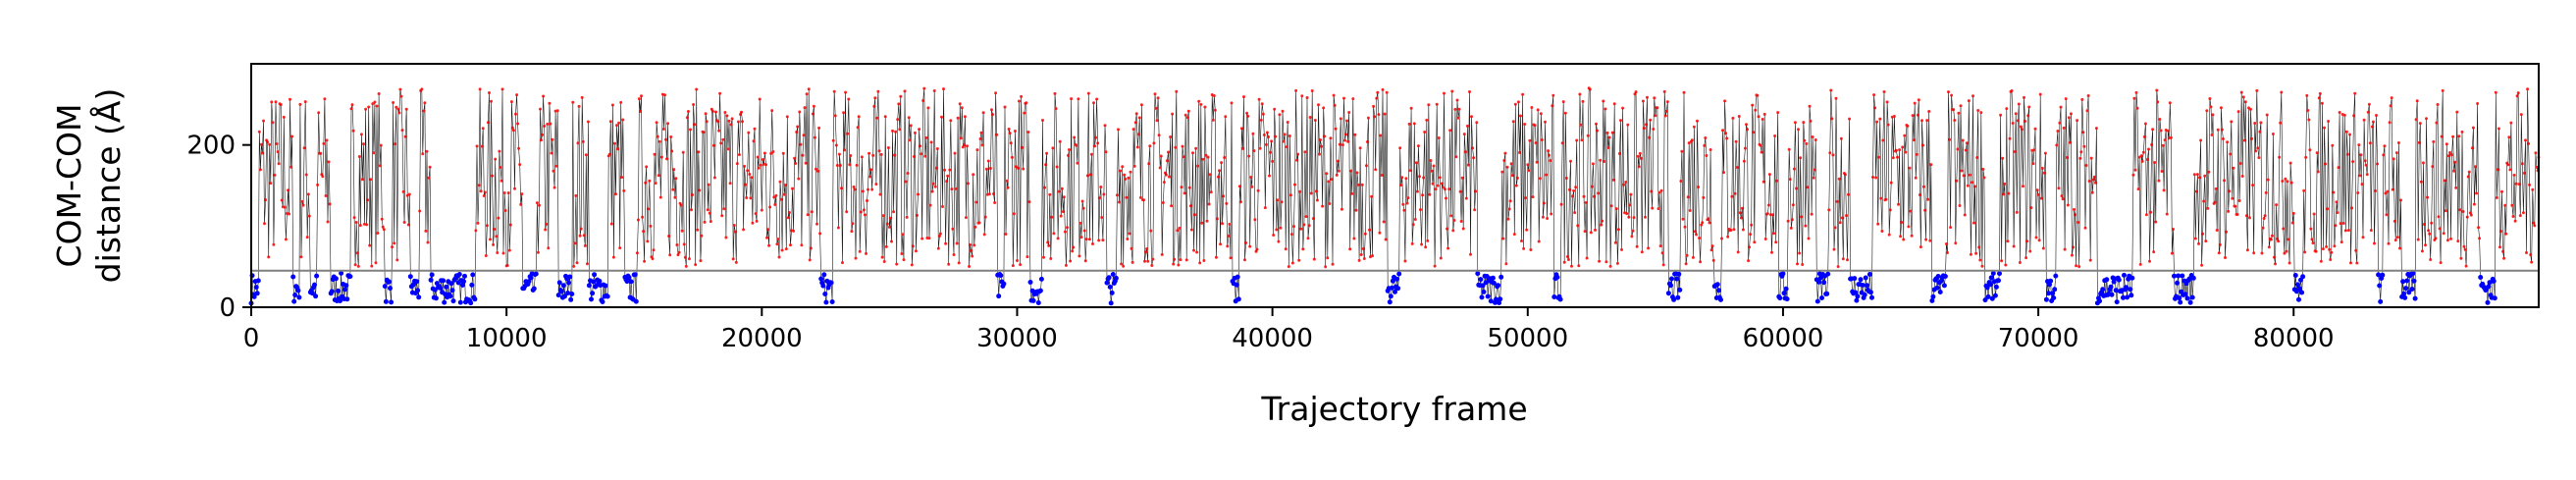 This screenshot has width=2576, height=480. I want to click on x-tick-label: 40000, so click(1272, 338).